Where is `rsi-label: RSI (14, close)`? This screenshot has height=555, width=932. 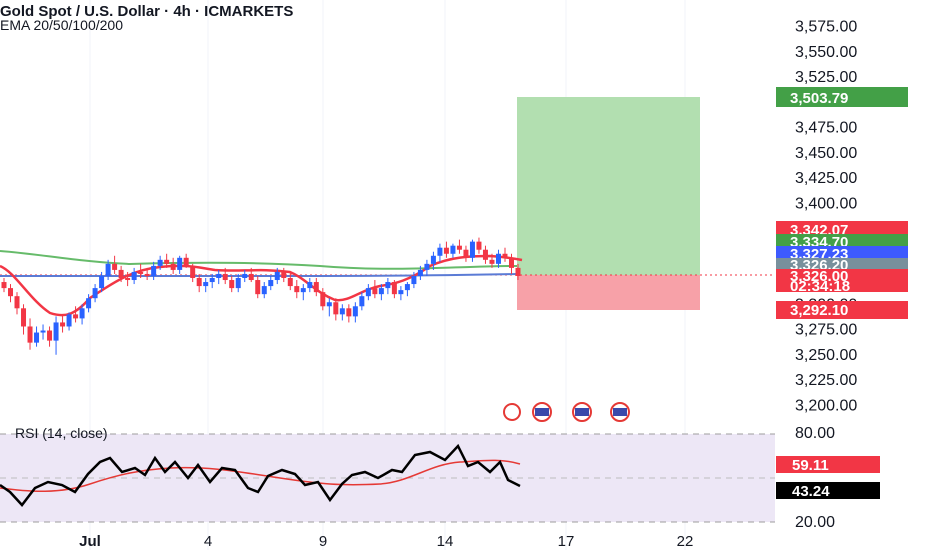
rsi-label: RSI (14, close) is located at coordinates (61, 433).